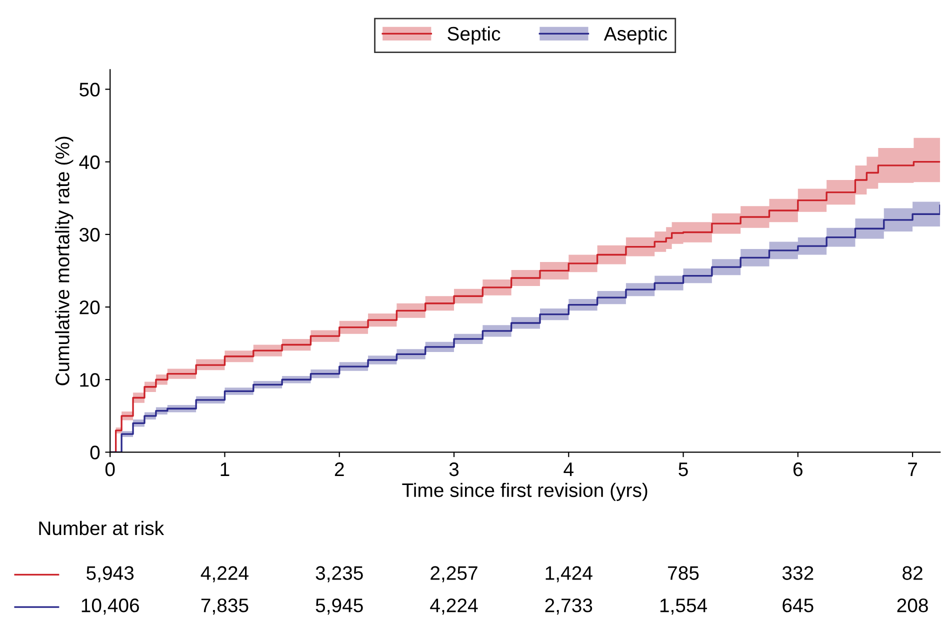 Image resolution: width=941 pixels, height=622 pixels. I want to click on y-axis-title: Cumulative mortality rate (%), so click(64, 261).